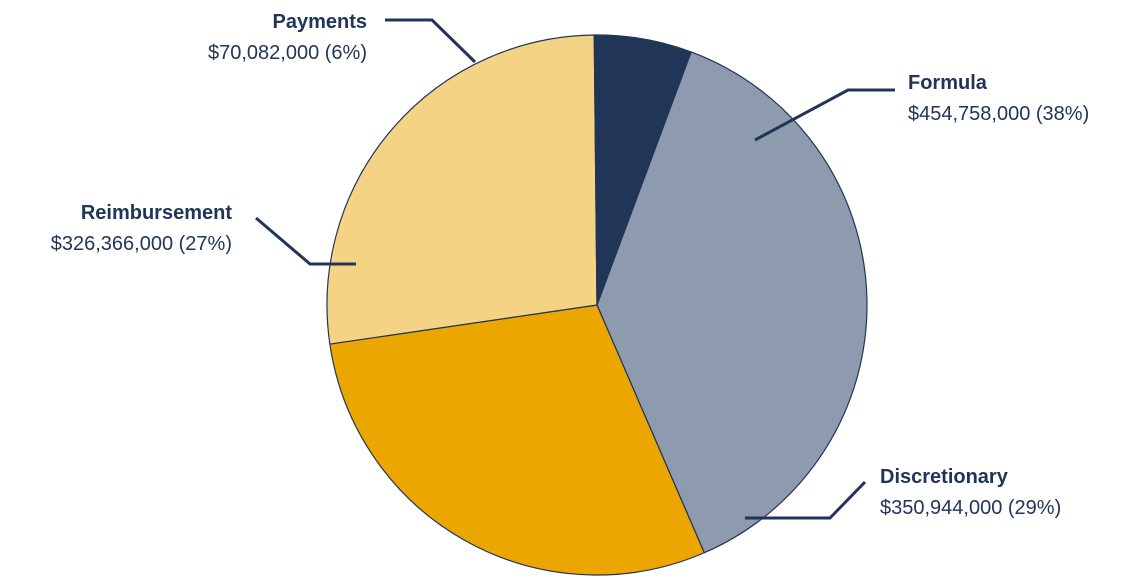  Describe the element at coordinates (287, 53) in the screenshot. I see `slice-label-value-payments: $70,082,000 (6%)` at that location.